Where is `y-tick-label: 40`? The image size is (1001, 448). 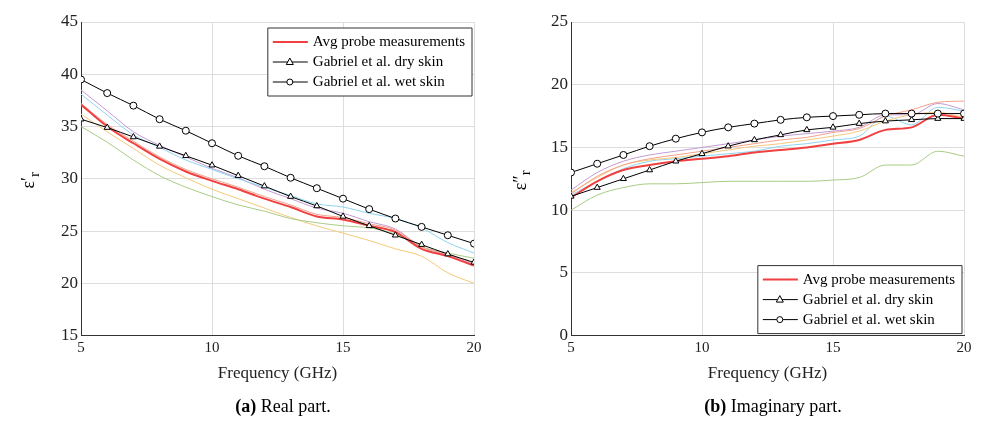 y-tick-label: 40 is located at coordinates (69, 73).